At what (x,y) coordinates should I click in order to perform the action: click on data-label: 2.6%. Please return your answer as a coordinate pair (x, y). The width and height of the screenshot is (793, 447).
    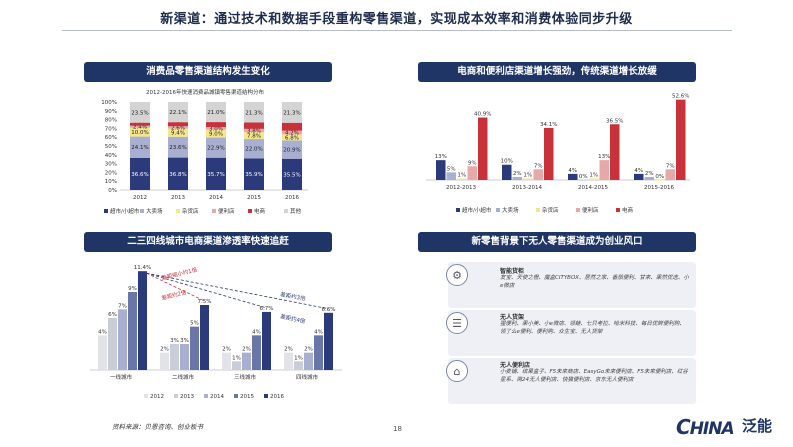
    Looking at the image, I should click on (178, 128).